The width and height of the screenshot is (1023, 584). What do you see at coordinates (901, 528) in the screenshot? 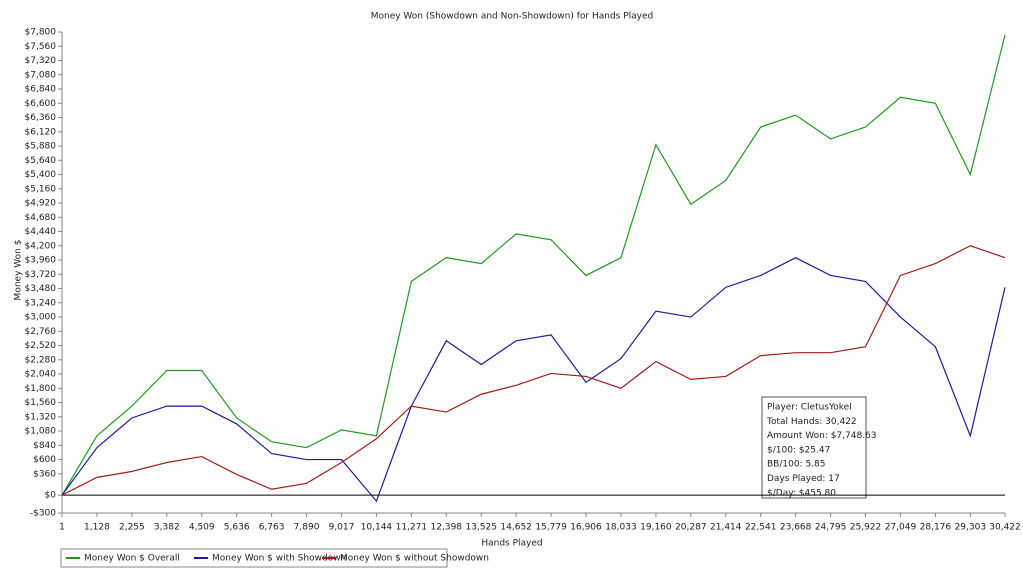
I see `x-tick-label: 27,049` at bounding box center [901, 528].